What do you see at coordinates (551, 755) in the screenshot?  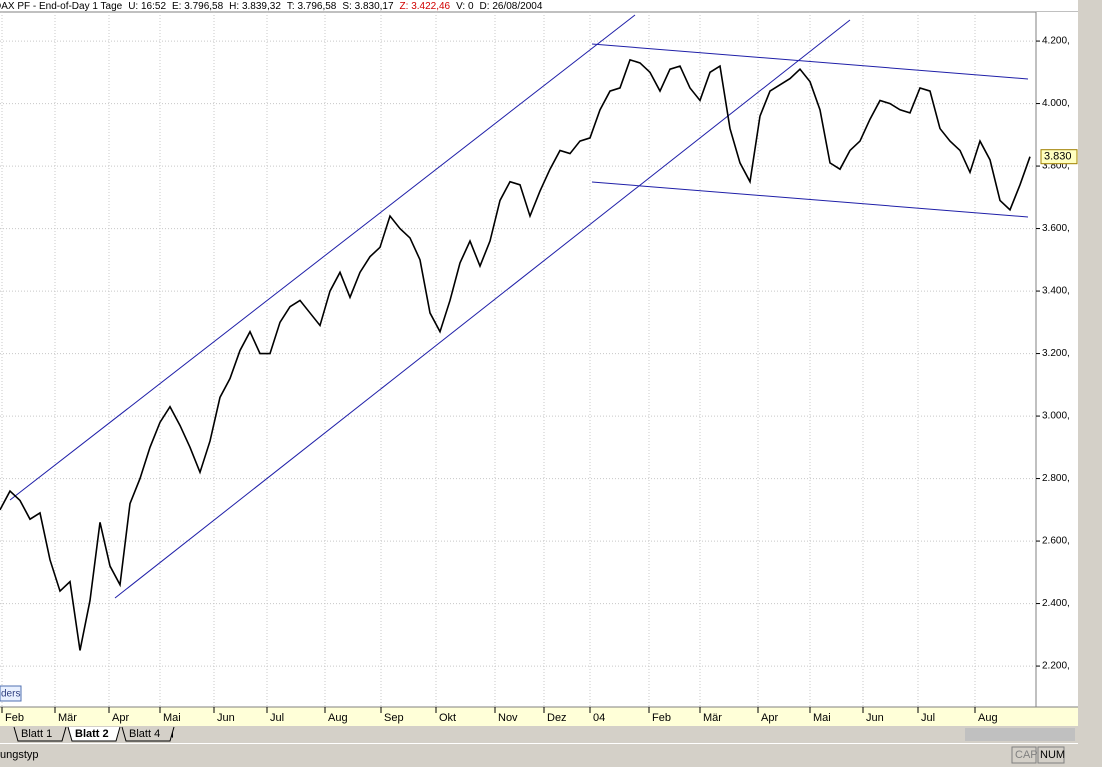 I see `status-bar` at bounding box center [551, 755].